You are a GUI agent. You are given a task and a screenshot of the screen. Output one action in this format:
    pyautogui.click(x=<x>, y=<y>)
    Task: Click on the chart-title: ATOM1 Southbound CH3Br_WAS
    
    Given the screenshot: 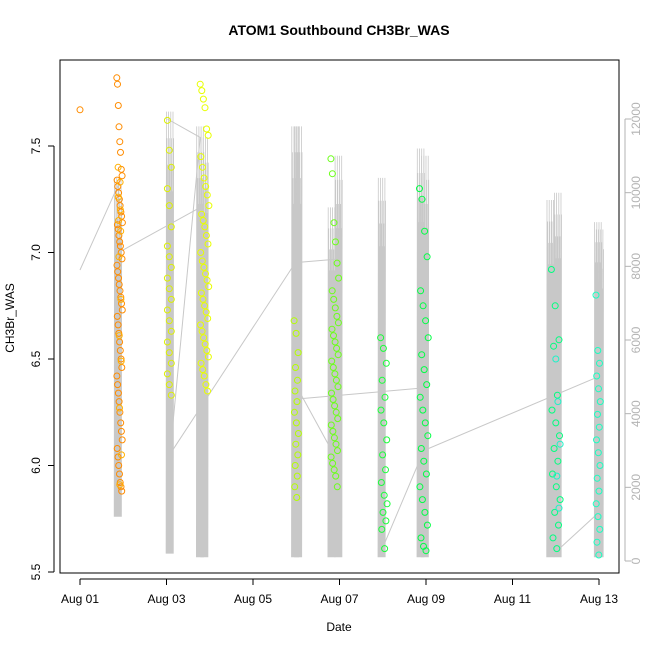 What is the action you would take?
    pyautogui.click(x=338, y=30)
    